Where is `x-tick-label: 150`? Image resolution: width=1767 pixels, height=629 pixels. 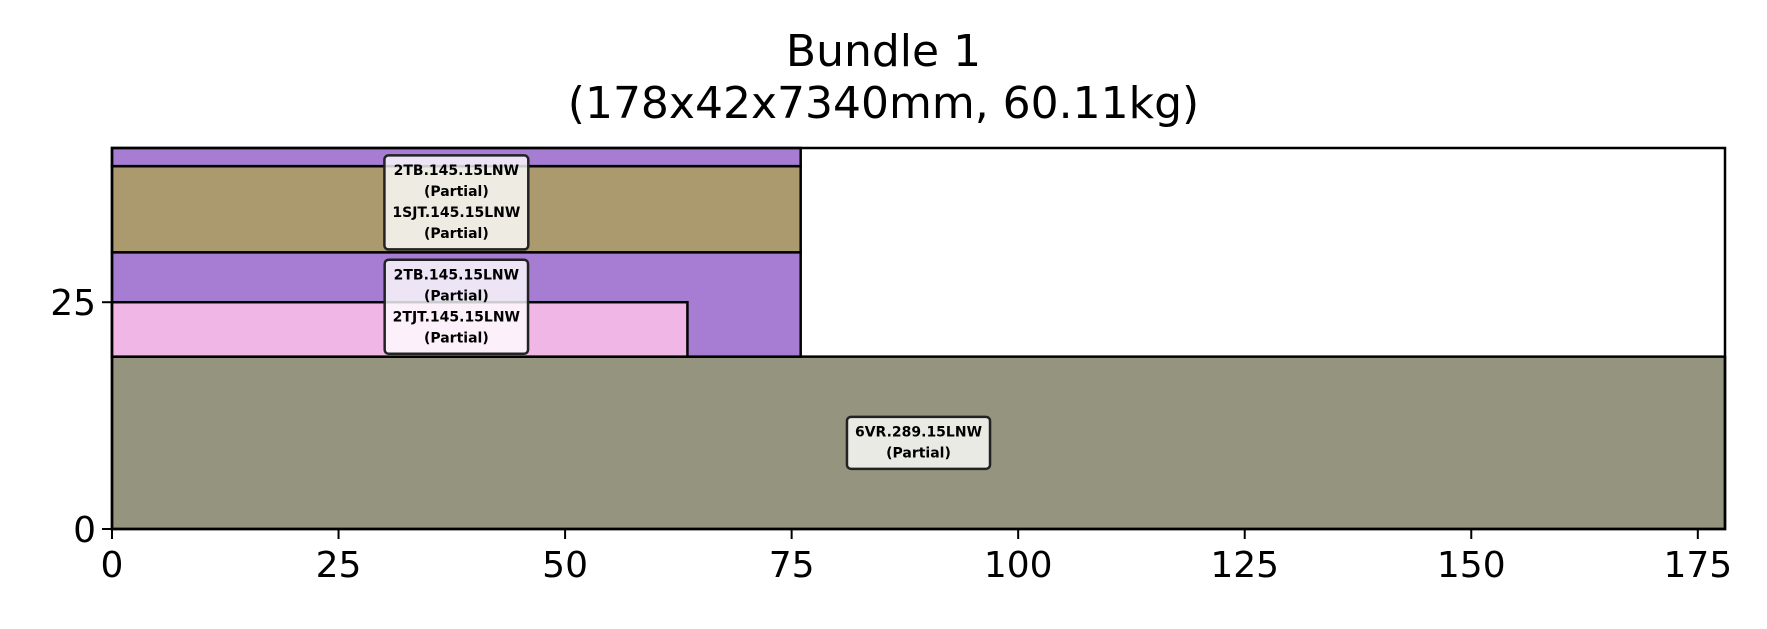
x-tick-label: 150 is located at coordinates (1471, 565).